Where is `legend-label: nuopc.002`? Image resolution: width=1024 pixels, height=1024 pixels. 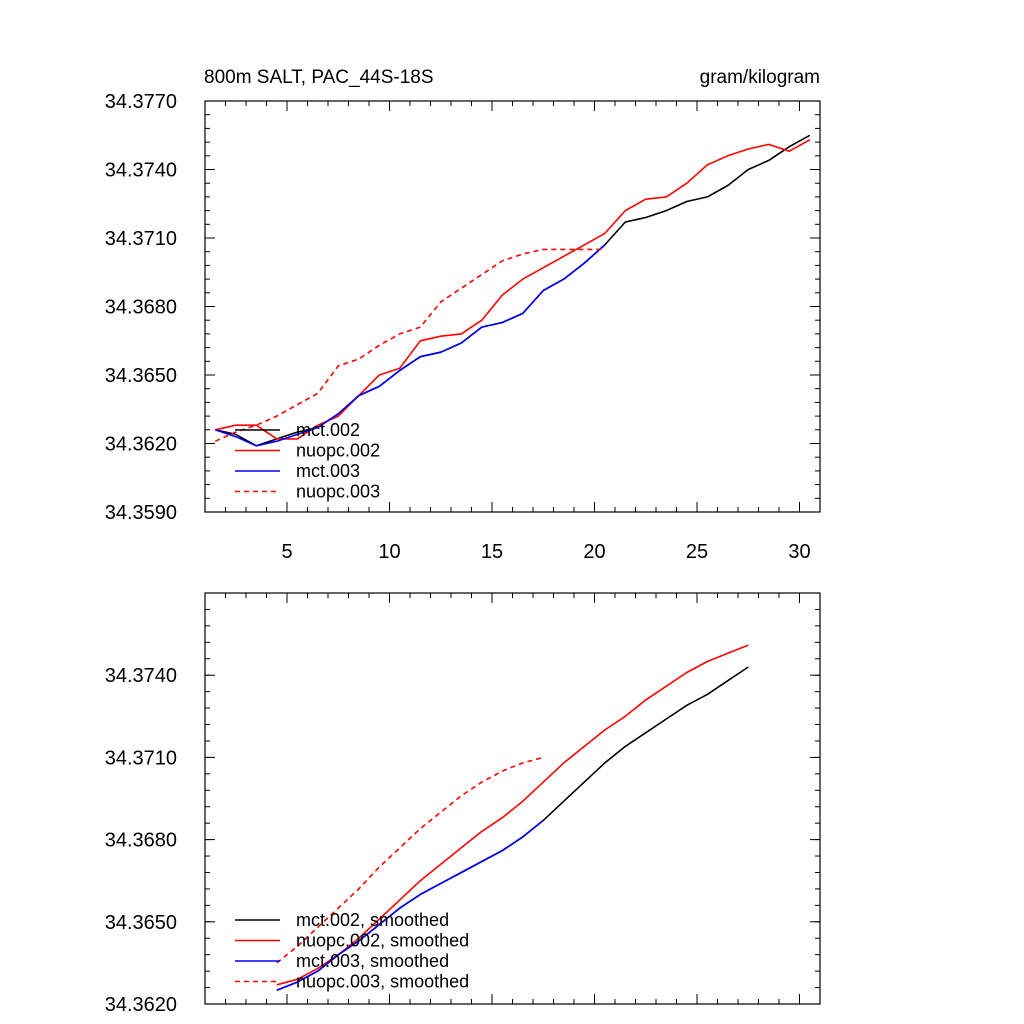 legend-label: nuopc.002 is located at coordinates (338, 451).